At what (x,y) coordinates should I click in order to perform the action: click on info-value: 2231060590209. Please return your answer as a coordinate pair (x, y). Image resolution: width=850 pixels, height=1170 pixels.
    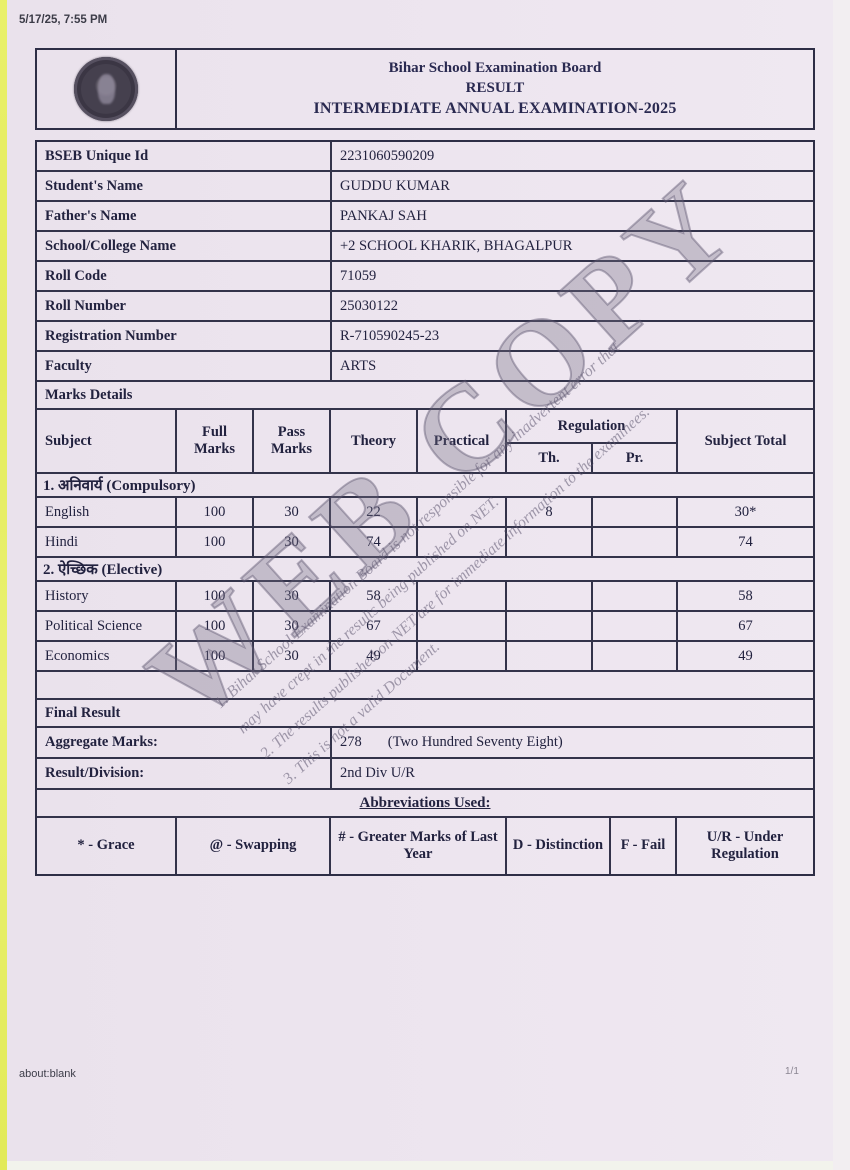
    Looking at the image, I should click on (387, 155).